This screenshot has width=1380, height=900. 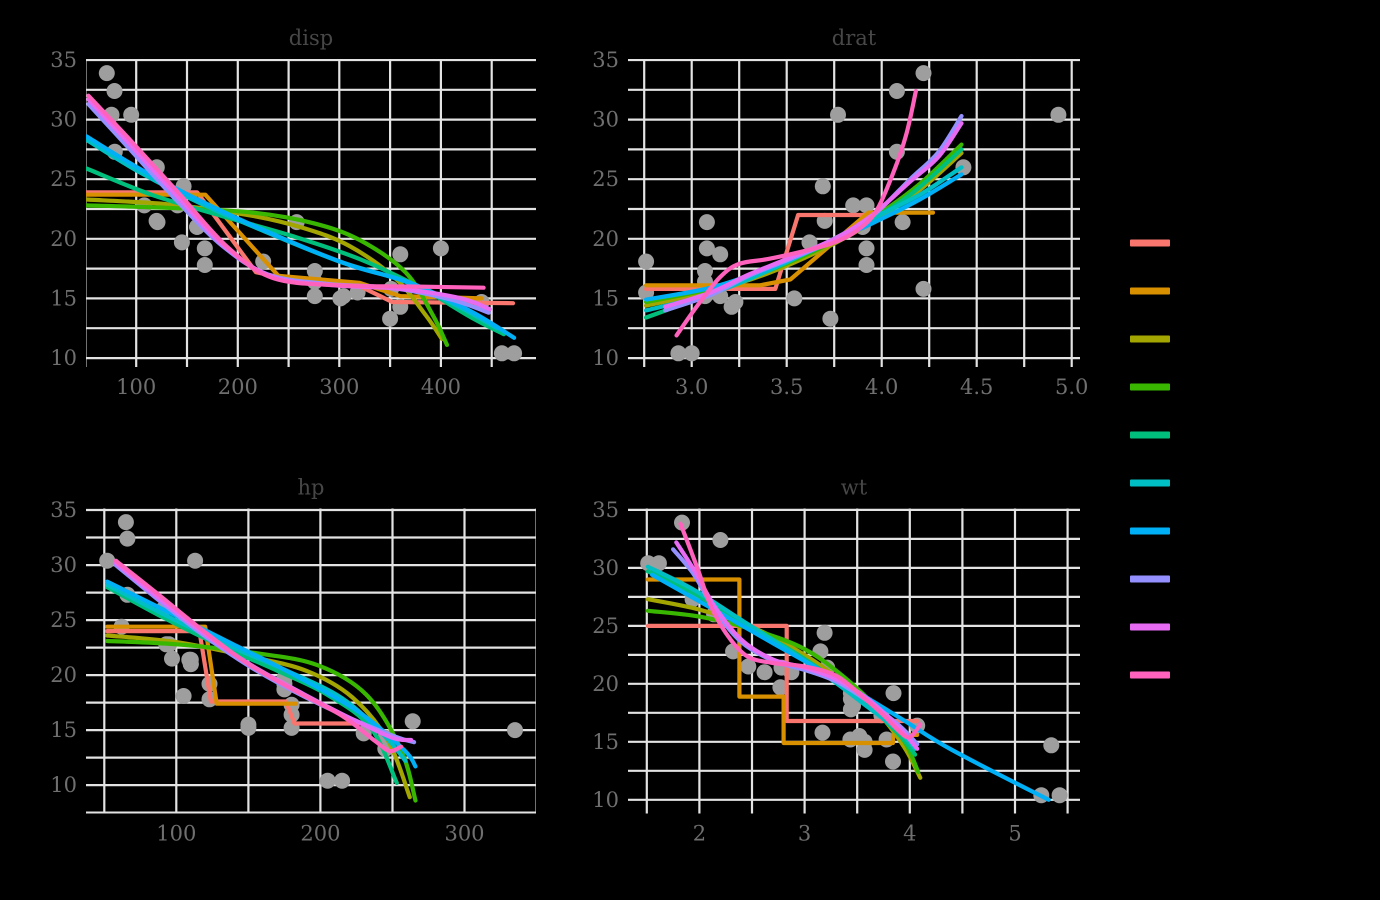 I want to click on legend-key-s1, so click(x=1150, y=243).